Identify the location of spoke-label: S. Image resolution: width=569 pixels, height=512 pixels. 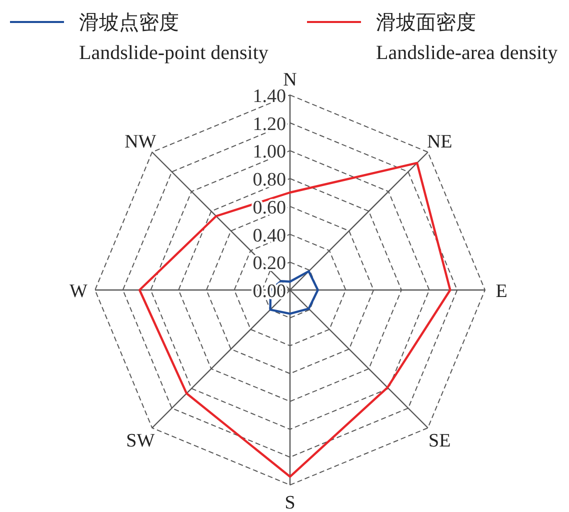
(290, 502).